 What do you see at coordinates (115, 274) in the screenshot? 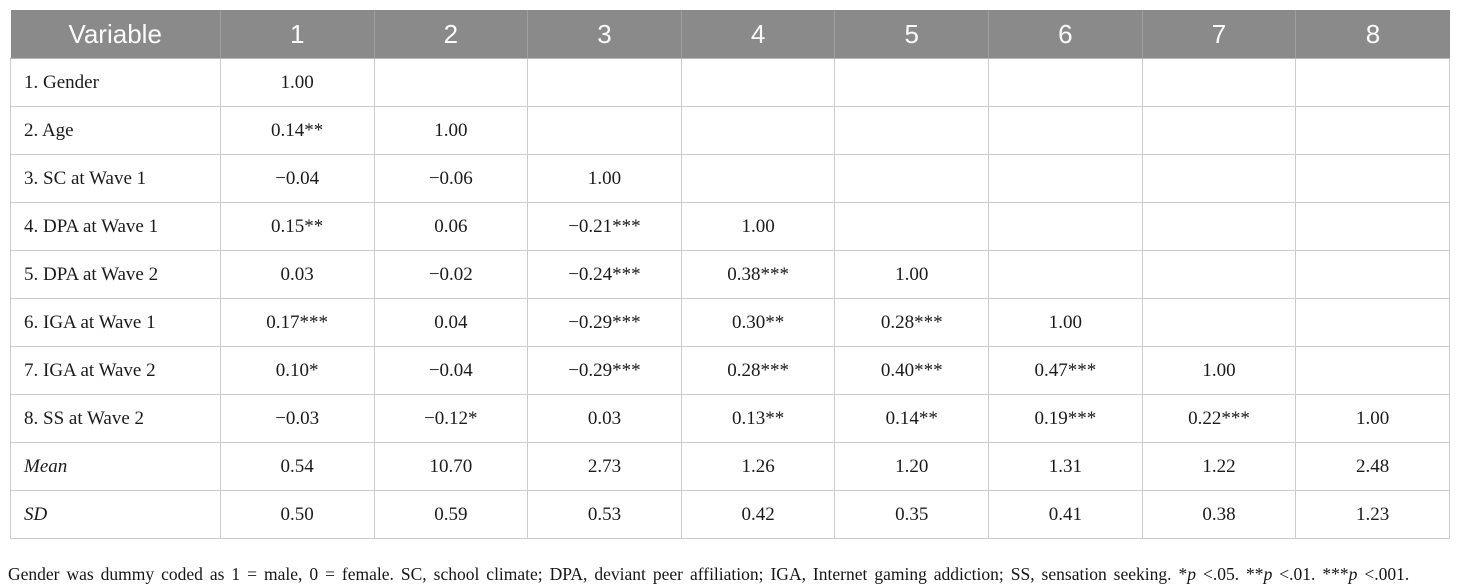
I see `row-label: 5. DPA at Wave 2` at bounding box center [115, 274].